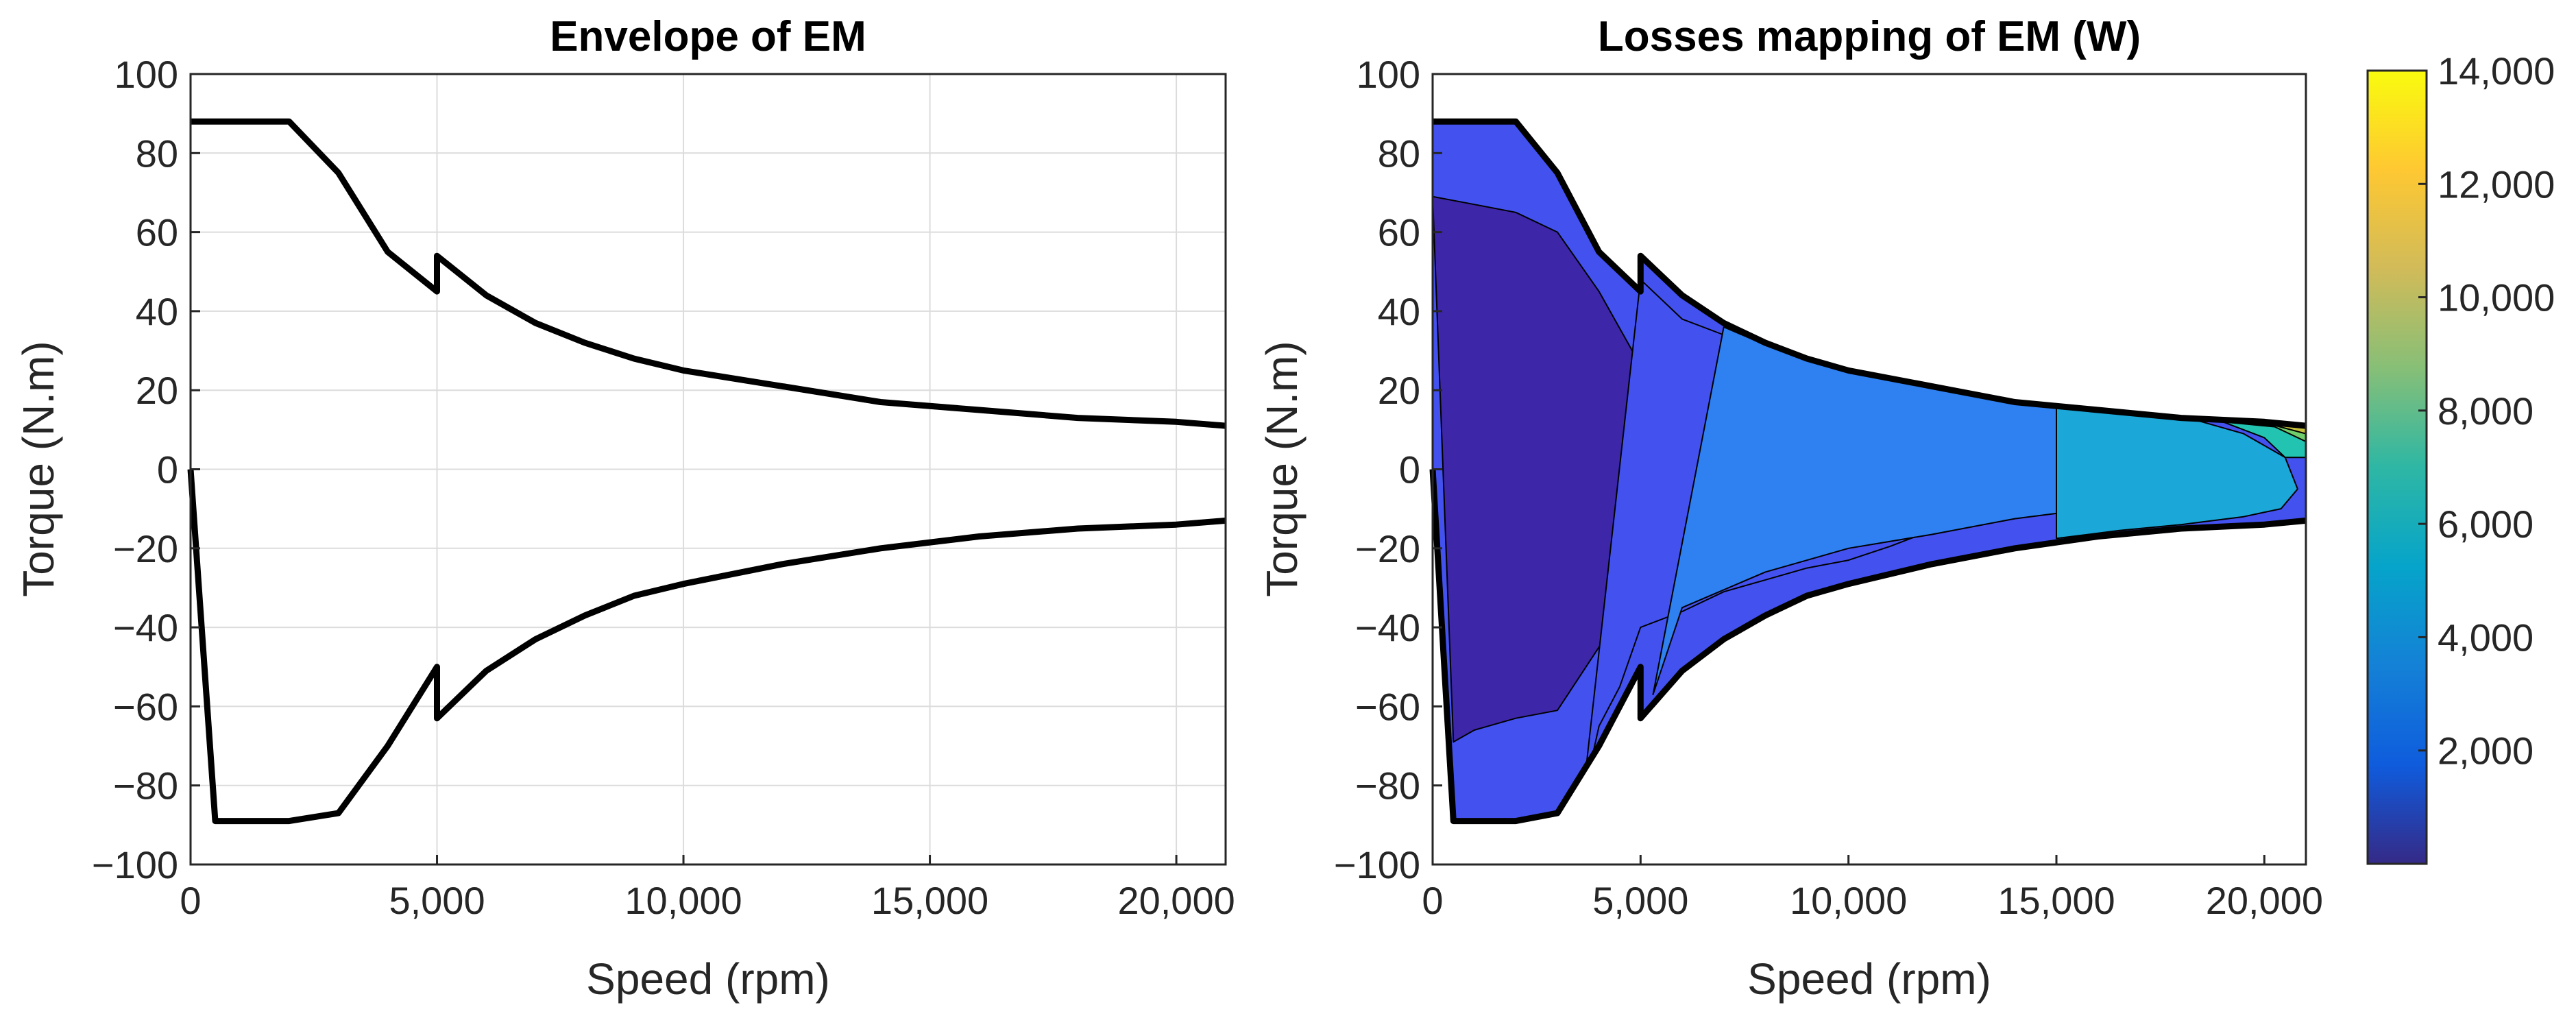 The height and width of the screenshot is (1016, 2576). Describe the element at coordinates (1387, 707) in the screenshot. I see `losses-ytick-label: −60` at that location.